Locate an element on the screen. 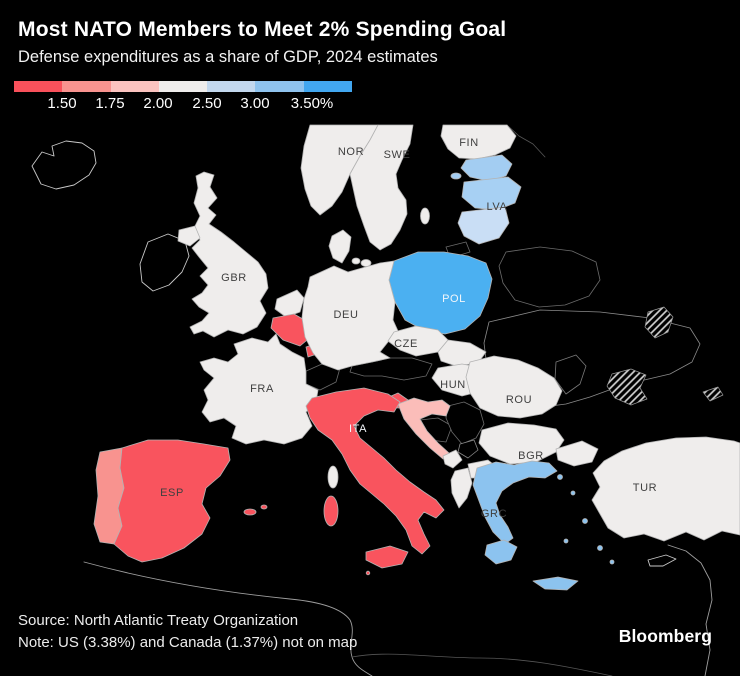 The height and width of the screenshot is (676, 740). country-denmark is located at coordinates (340, 246).